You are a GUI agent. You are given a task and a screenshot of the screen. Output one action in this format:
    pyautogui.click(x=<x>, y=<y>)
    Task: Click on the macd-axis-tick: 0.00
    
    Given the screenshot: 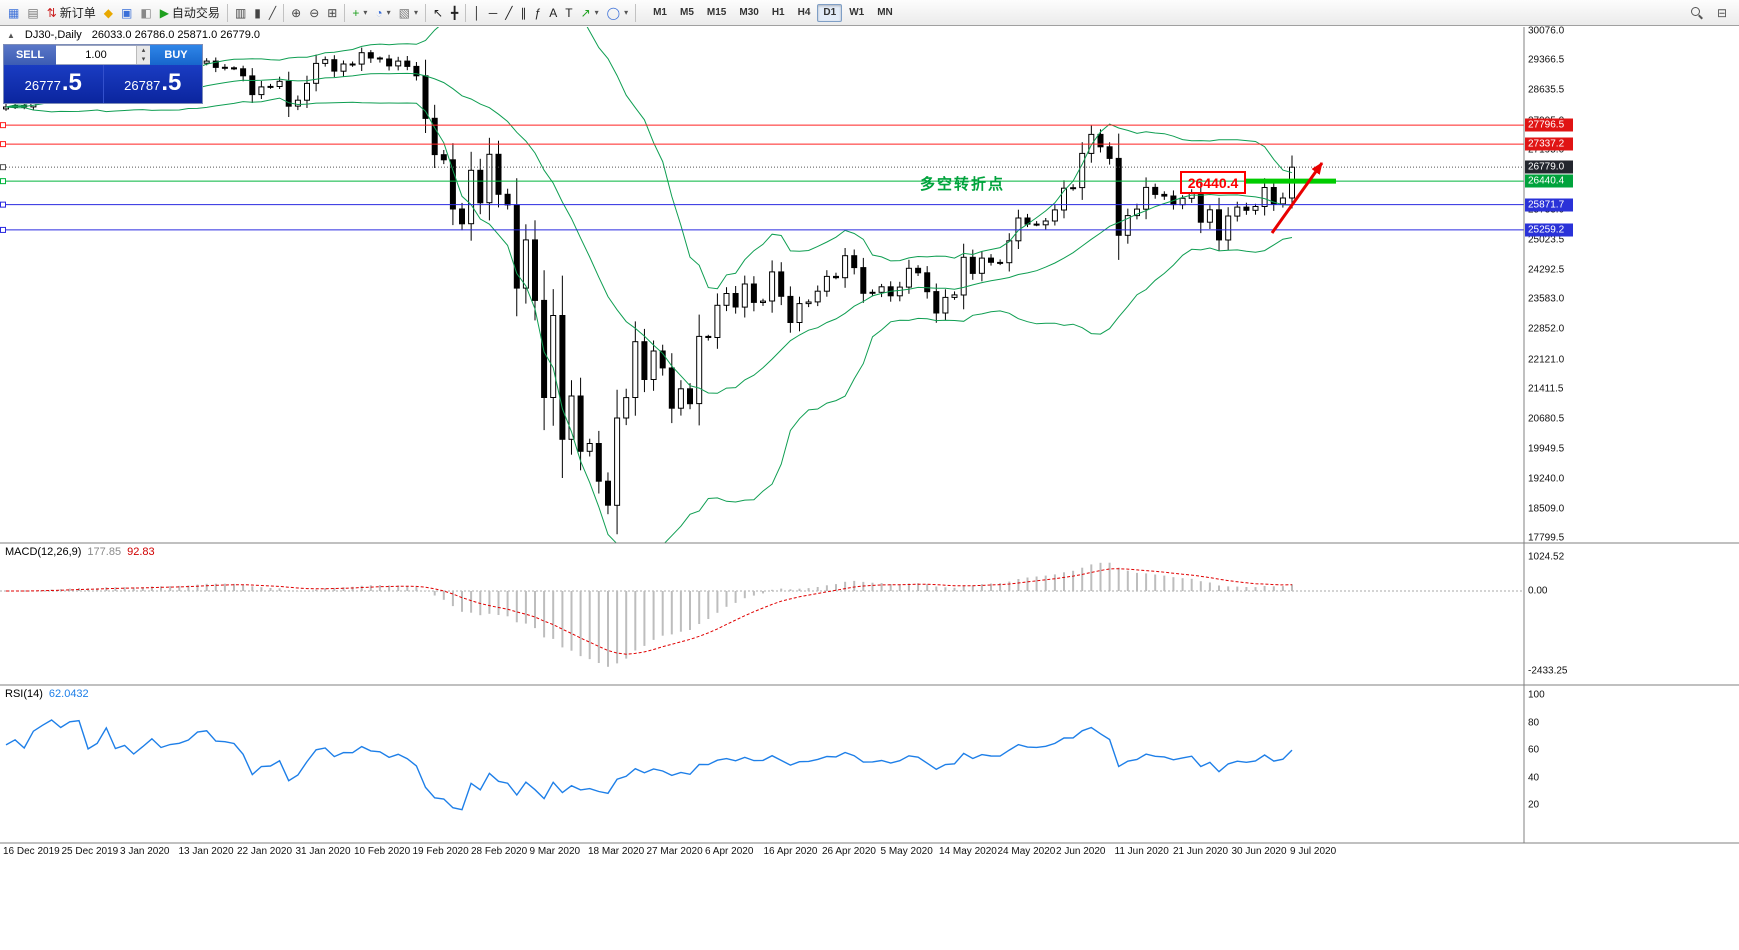 What is the action you would take?
    pyautogui.click(x=1538, y=591)
    